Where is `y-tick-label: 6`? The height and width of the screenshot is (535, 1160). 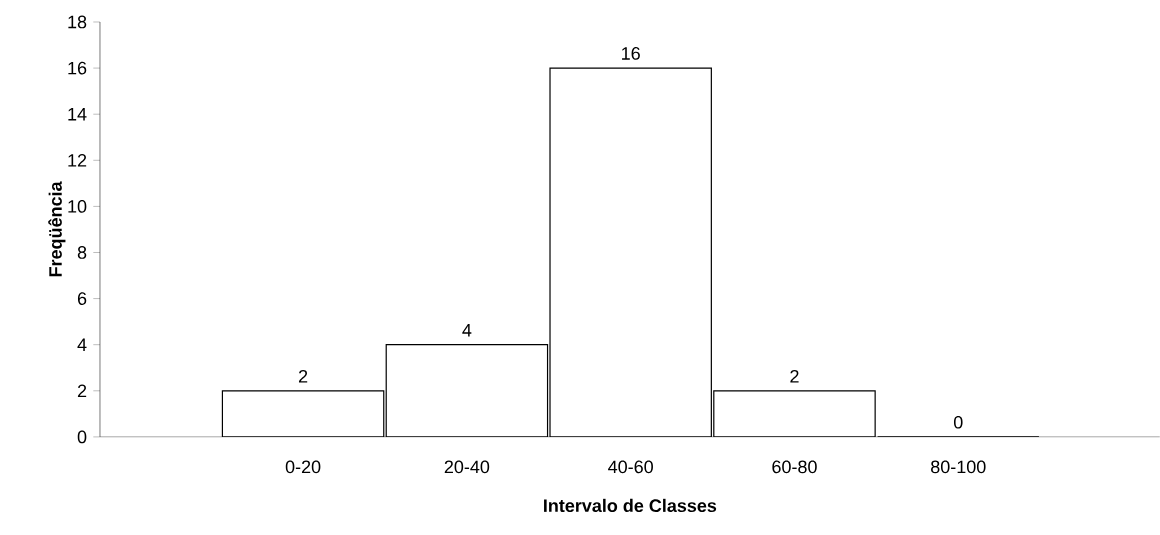 y-tick-label: 6 is located at coordinates (82, 299).